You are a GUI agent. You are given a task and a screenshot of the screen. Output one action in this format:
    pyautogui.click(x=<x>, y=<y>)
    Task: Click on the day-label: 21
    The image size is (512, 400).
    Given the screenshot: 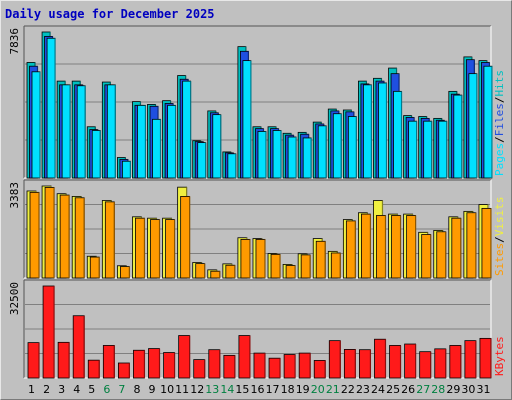 What is the action you would take?
    pyautogui.click(x=333, y=389)
    